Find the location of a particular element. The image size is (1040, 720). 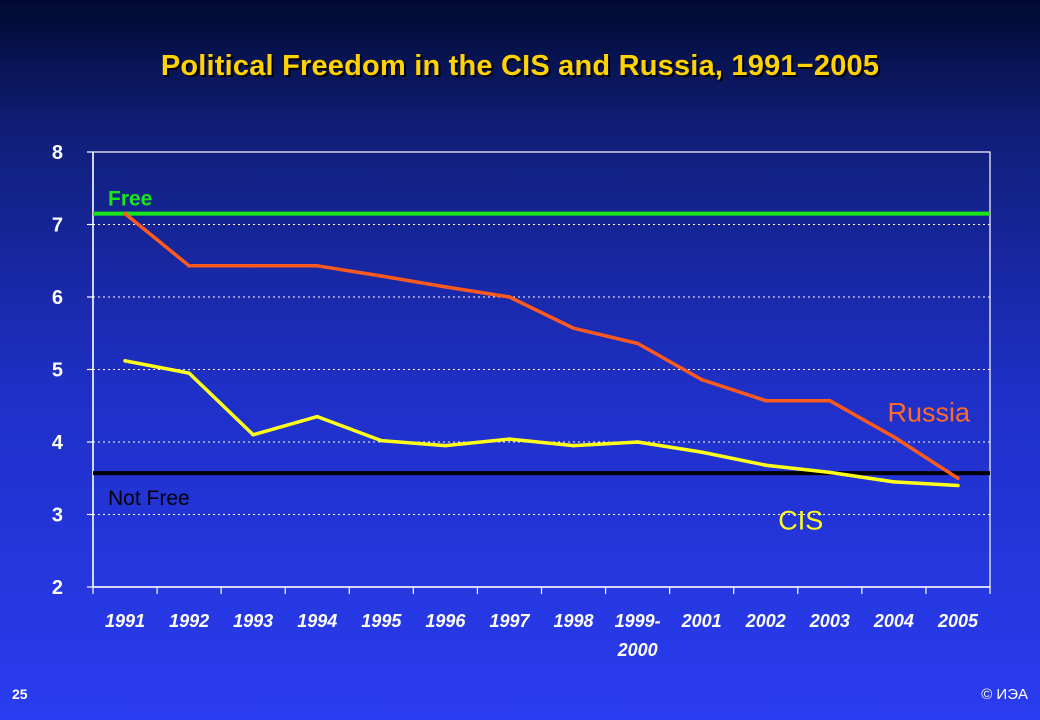

x-tick-label: 2004 is located at coordinates (893, 621).